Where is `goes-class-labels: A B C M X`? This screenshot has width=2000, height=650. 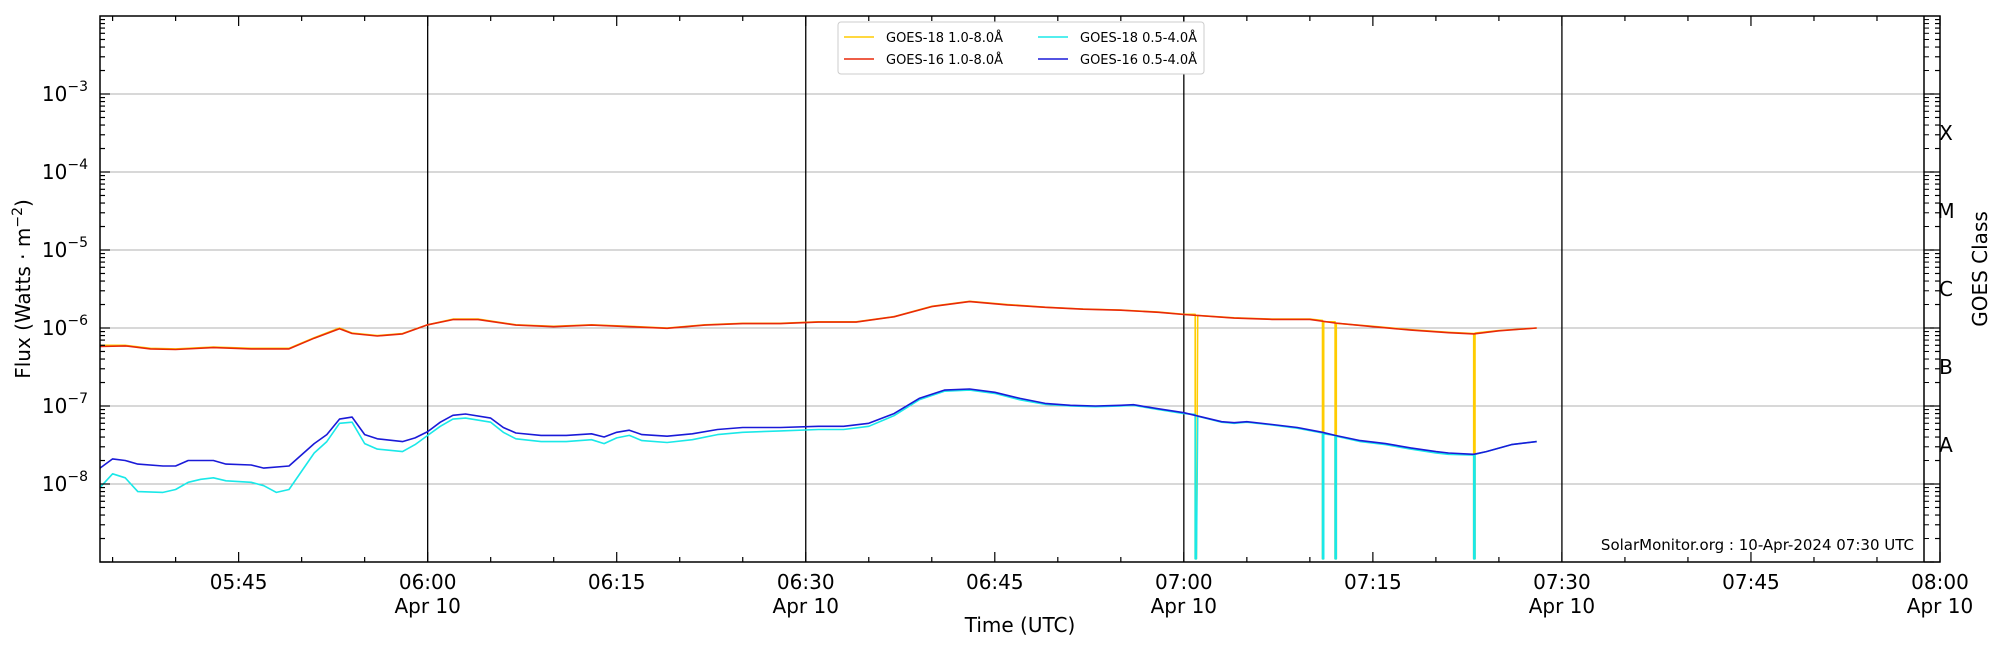
goes-class-labels: A B C M X is located at coordinates (1939, 291).